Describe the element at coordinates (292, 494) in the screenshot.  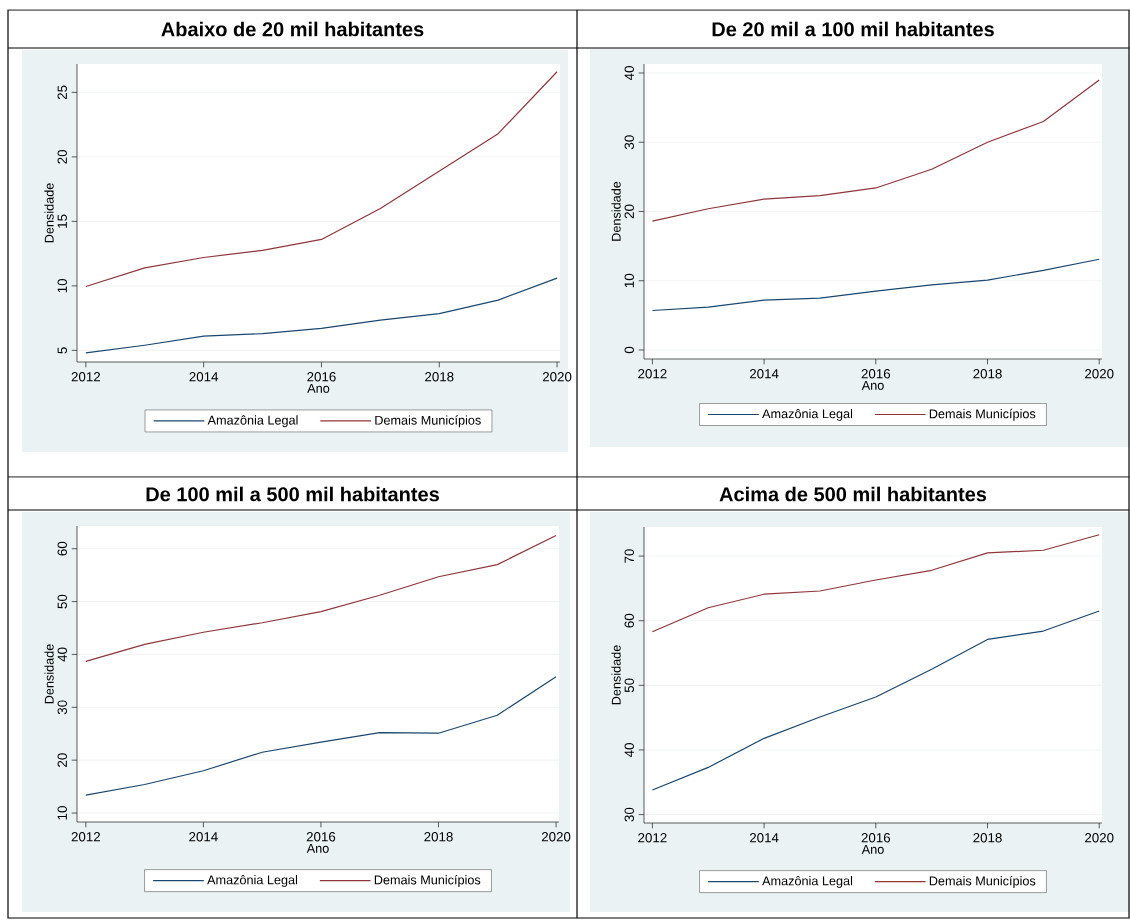
I see `chart-title: De 100 mil a 500 mil habitantes` at that location.